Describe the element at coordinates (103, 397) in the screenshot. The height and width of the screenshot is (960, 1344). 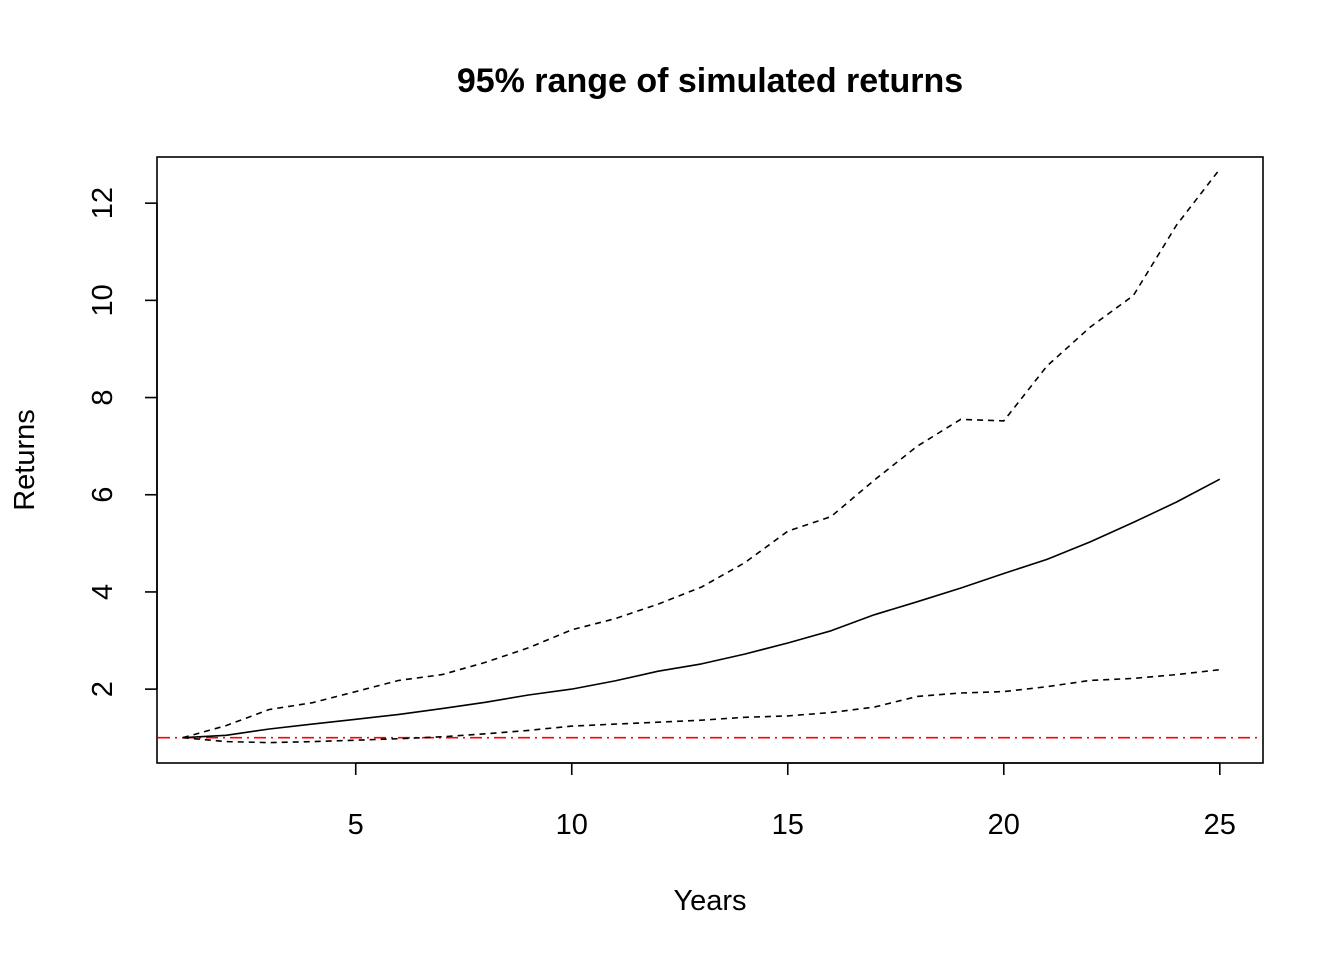
I see `y-tick-label: 8` at that location.